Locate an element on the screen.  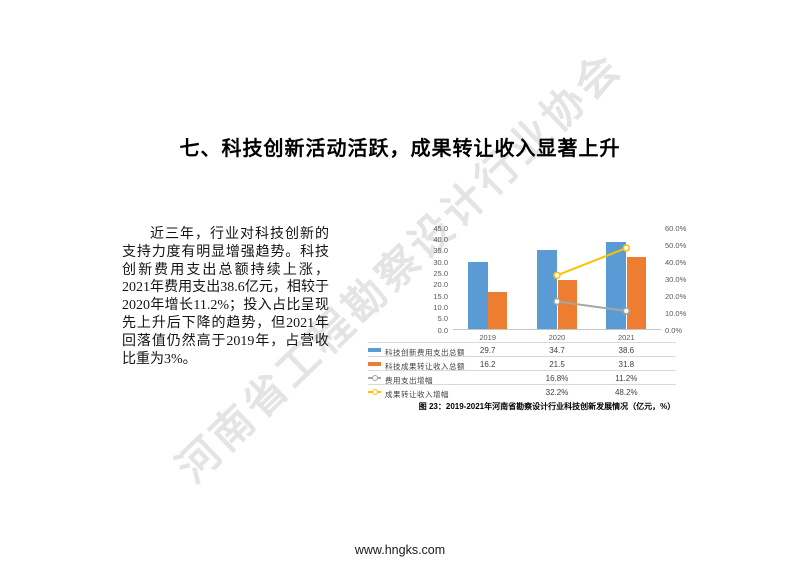
chart-caption: 图 23：2019-2021年河南省勘察设计行业科技创新发展情况（亿元，%） is located at coordinates (547, 406).